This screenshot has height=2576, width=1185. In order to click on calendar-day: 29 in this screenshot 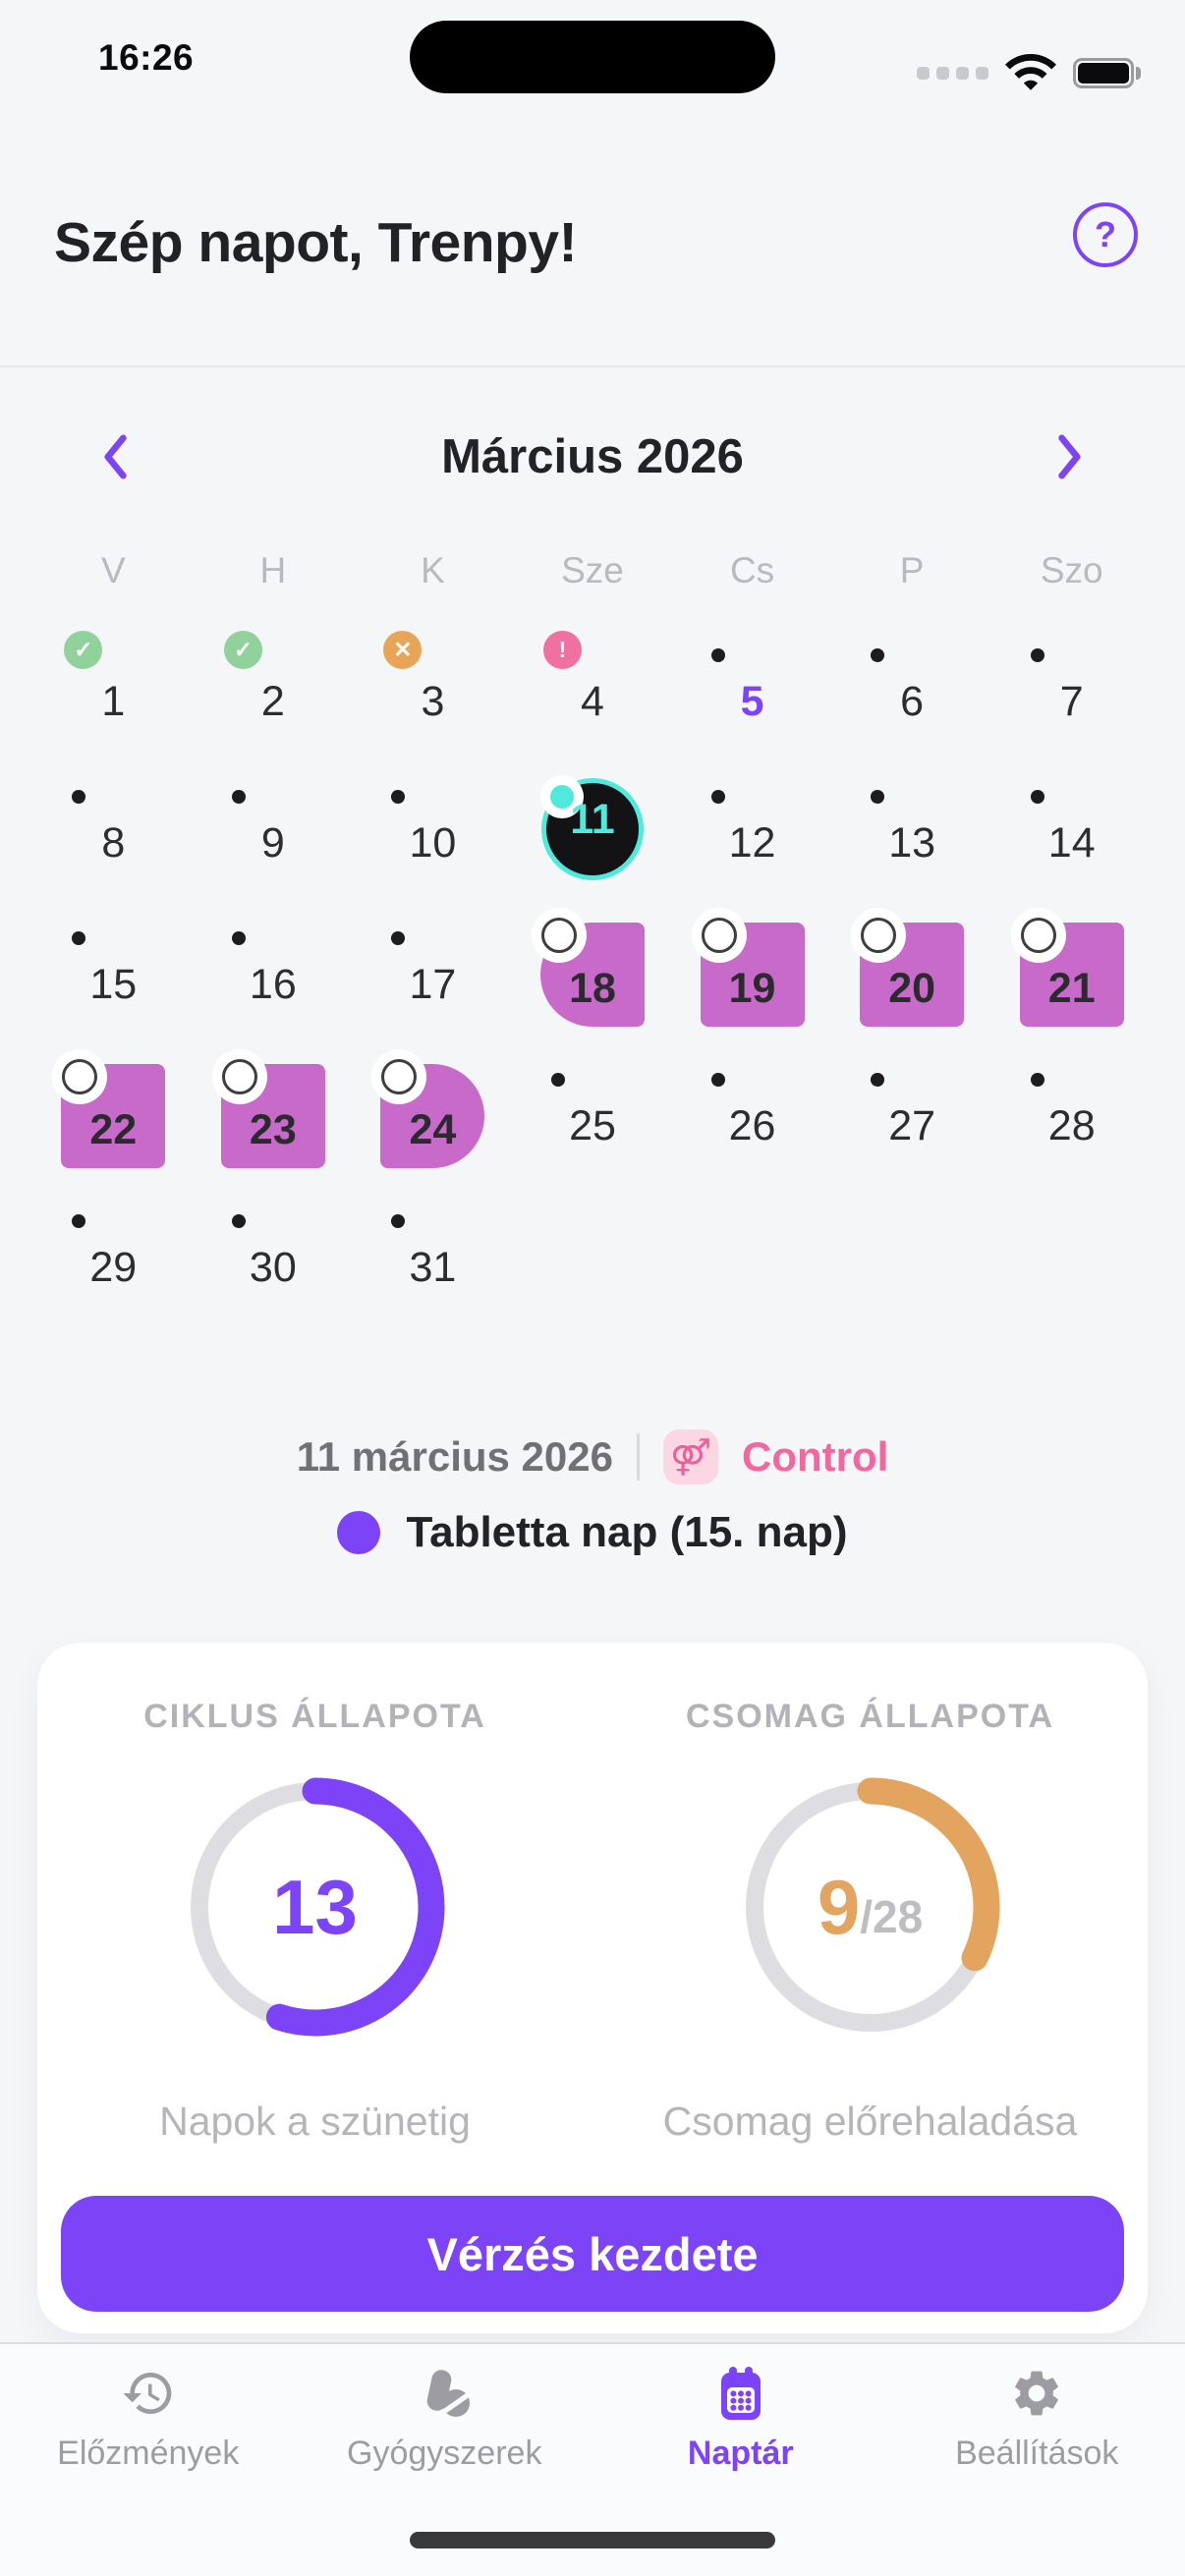, I will do `click(114, 1263)`.